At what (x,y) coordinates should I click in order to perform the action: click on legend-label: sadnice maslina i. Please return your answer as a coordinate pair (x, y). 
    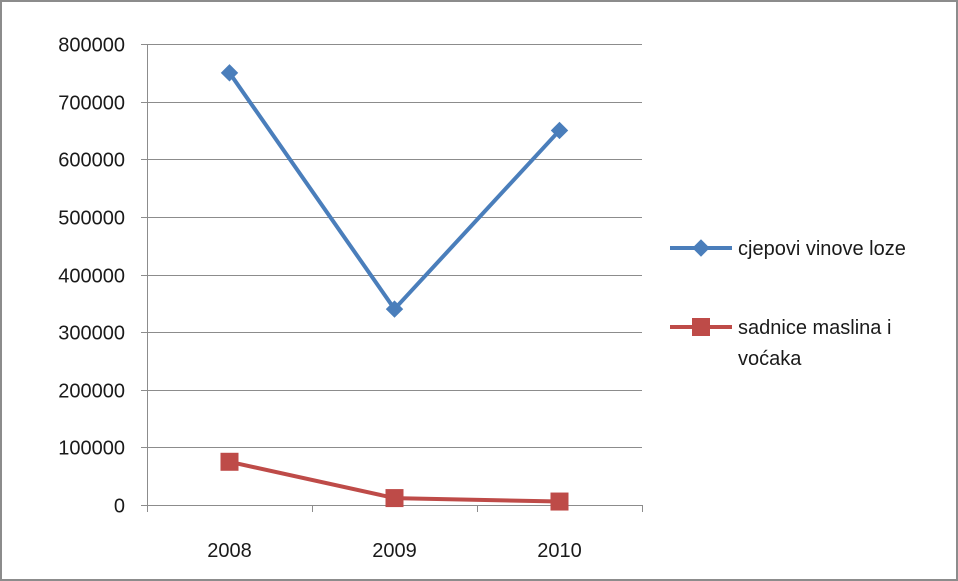
    Looking at the image, I should click on (814, 328).